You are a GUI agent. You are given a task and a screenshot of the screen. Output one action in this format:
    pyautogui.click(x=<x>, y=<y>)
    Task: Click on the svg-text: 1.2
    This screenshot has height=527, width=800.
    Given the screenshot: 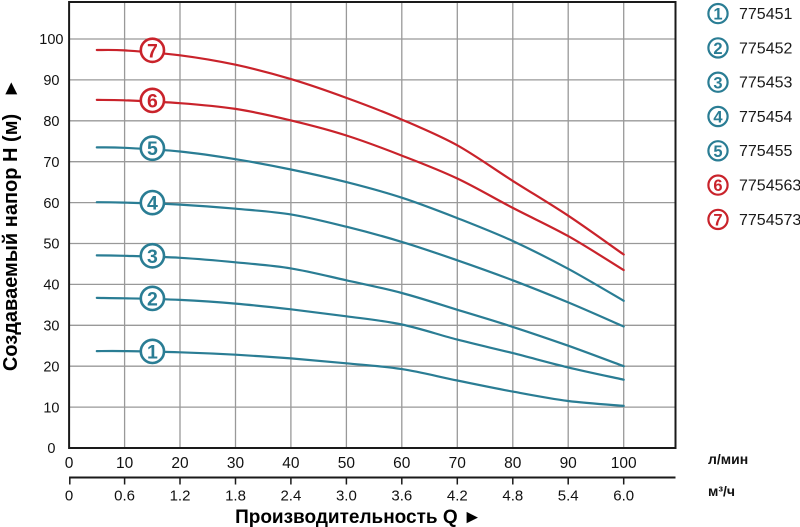 What is the action you would take?
    pyautogui.click(x=180, y=496)
    